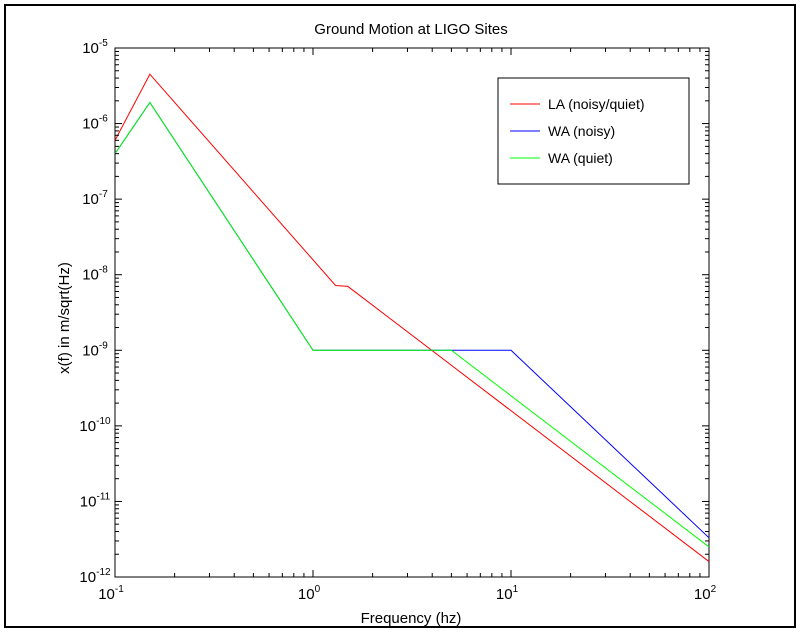 The width and height of the screenshot is (804, 636). What do you see at coordinates (111, 593) in the screenshot?
I see `x-tick-label-0: 10⁻¹` at bounding box center [111, 593].